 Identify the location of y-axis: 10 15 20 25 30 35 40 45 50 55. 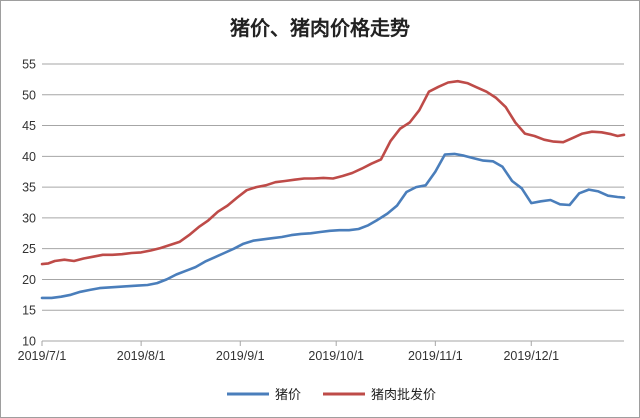
(29, 203).